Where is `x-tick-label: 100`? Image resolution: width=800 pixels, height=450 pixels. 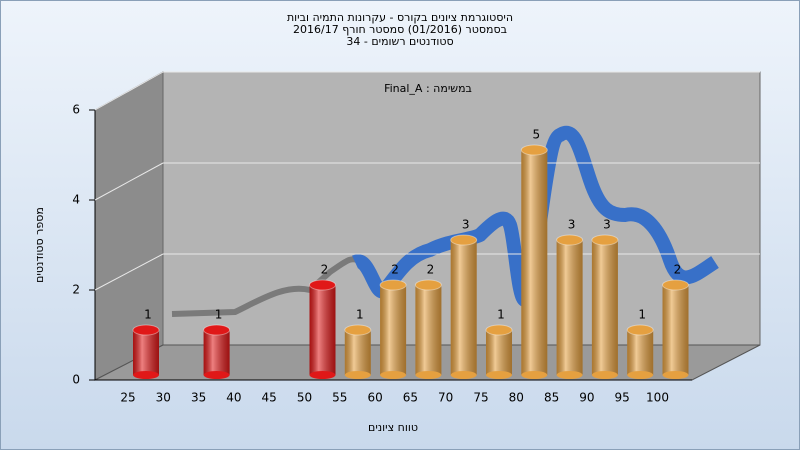
x-tick-label: 100 is located at coordinates (657, 398).